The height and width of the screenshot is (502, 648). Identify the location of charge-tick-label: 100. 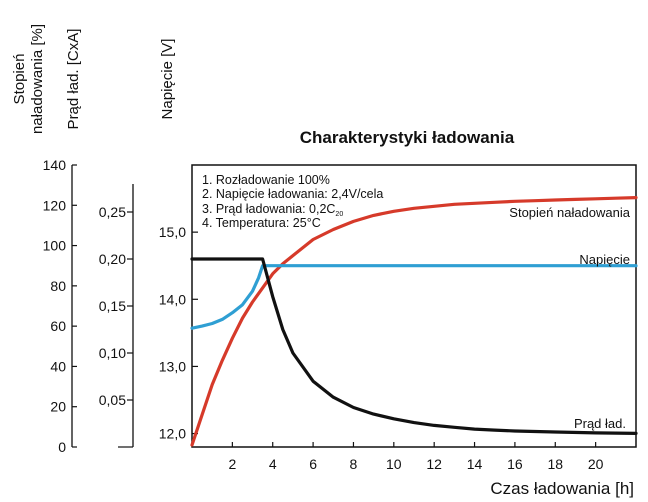
(55, 246).